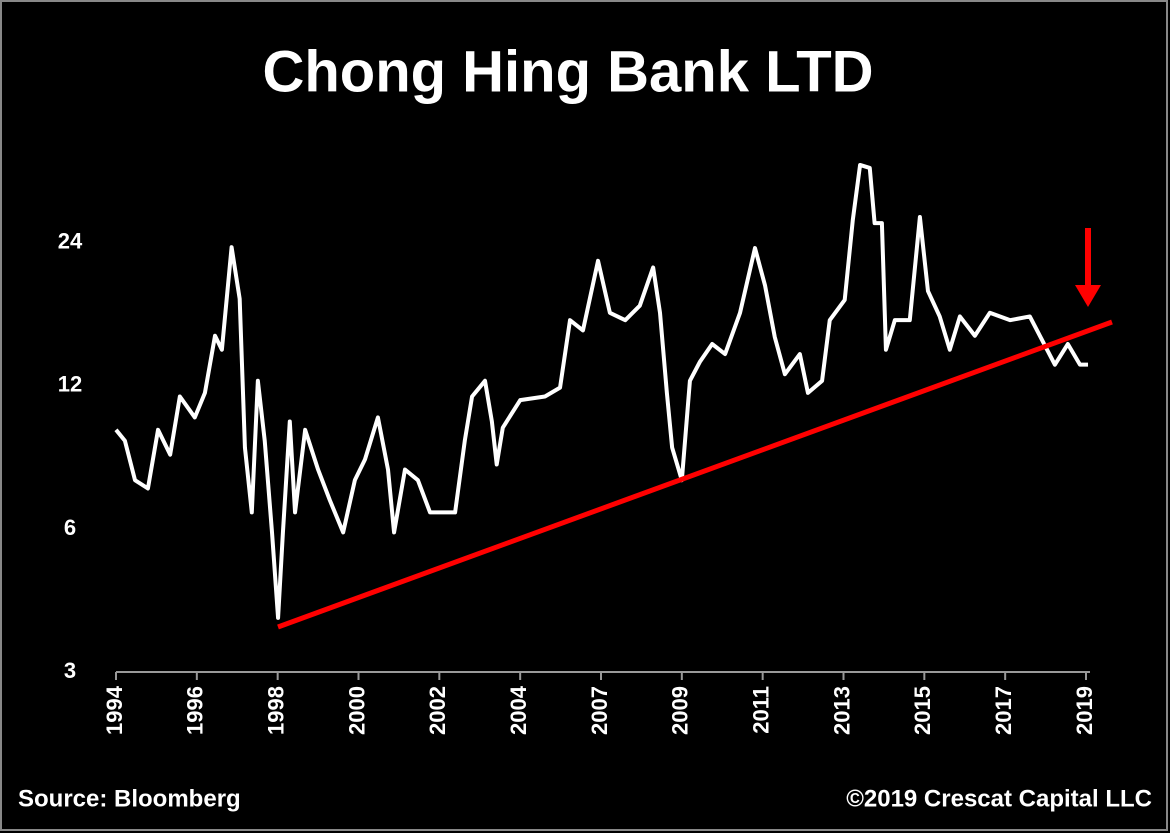 The image size is (1170, 833). What do you see at coordinates (599, 710) in the screenshot?
I see `x-tick-label: 2007` at bounding box center [599, 710].